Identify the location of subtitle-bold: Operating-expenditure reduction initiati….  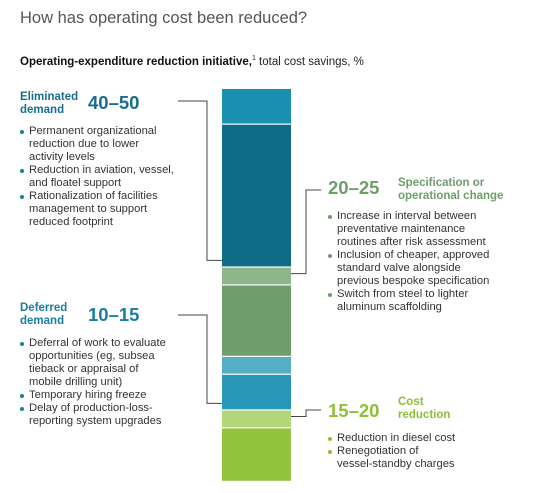
(136, 61).